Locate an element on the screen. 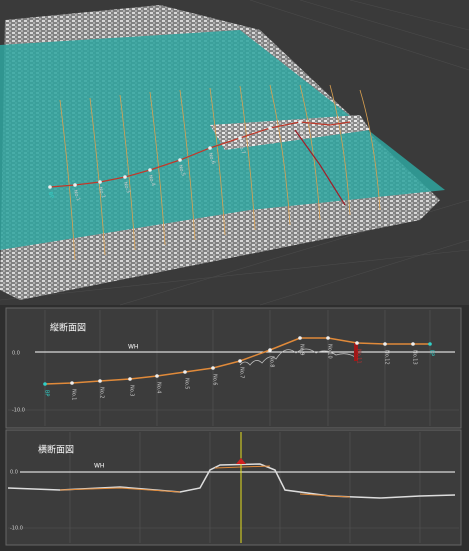 This screenshot has height=551, width=469. panel-title: 横断面図 is located at coordinates (56, 450).